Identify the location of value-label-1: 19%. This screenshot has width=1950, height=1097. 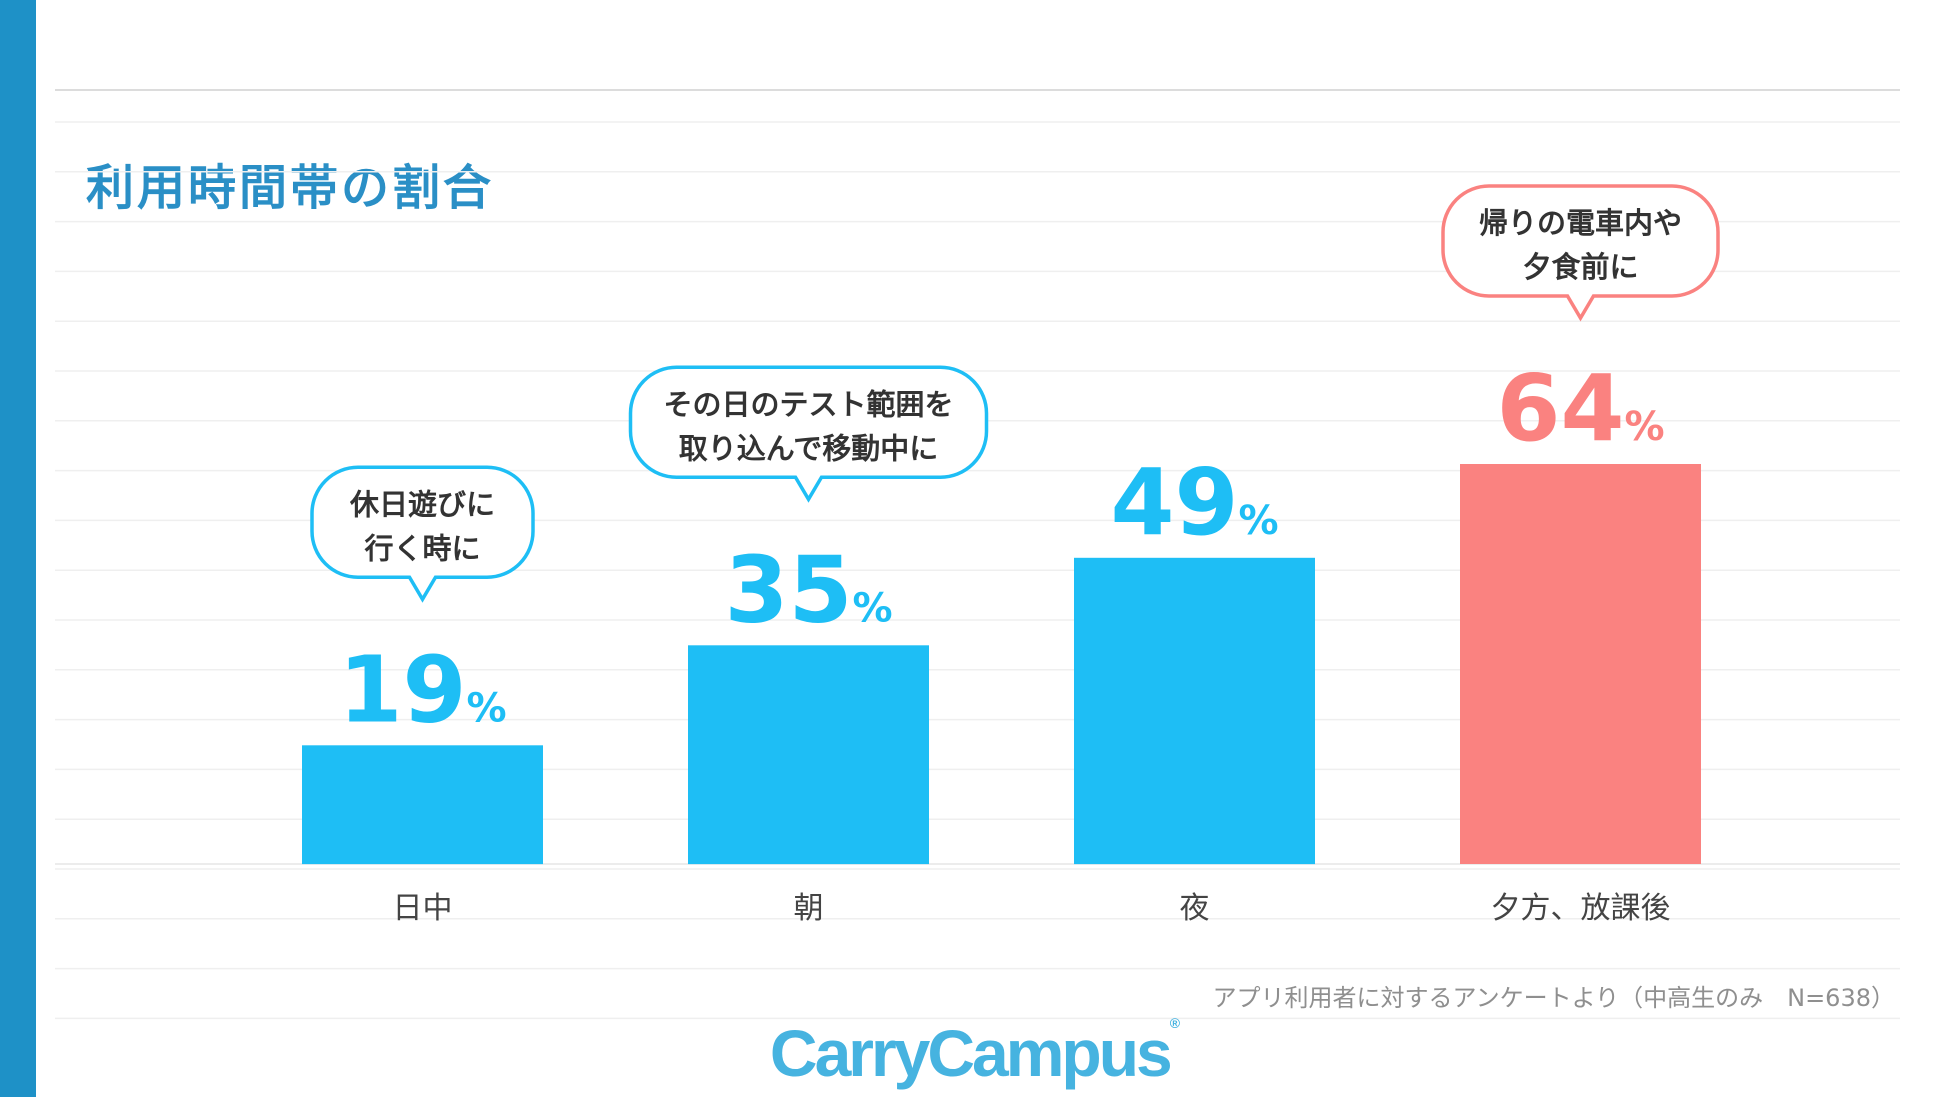
(422, 689).